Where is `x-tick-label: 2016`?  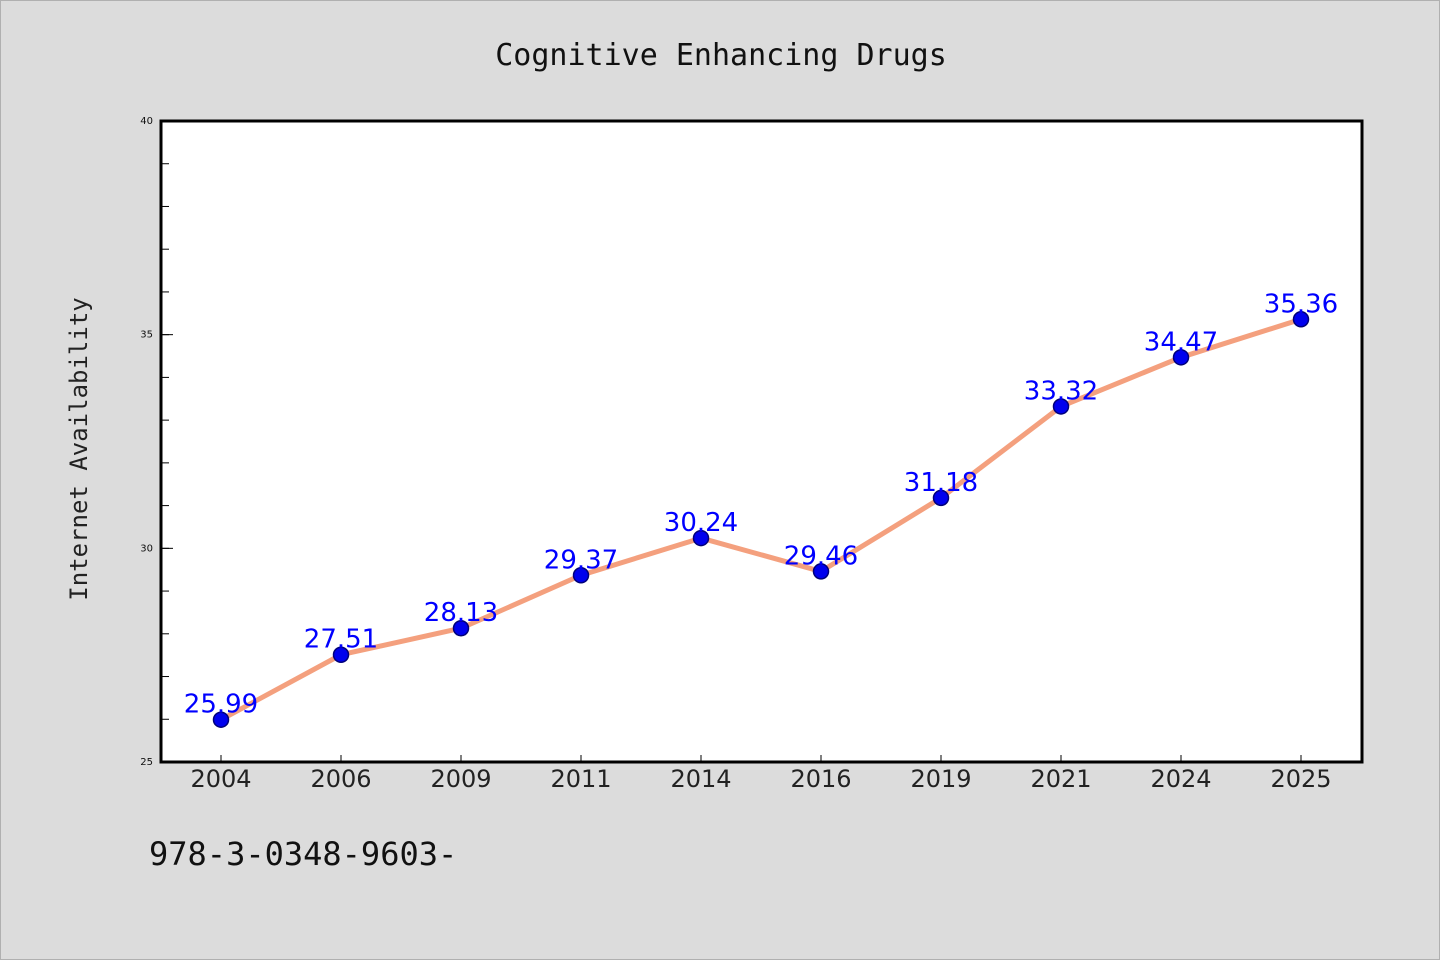
x-tick-label: 2016 is located at coordinates (820, 779).